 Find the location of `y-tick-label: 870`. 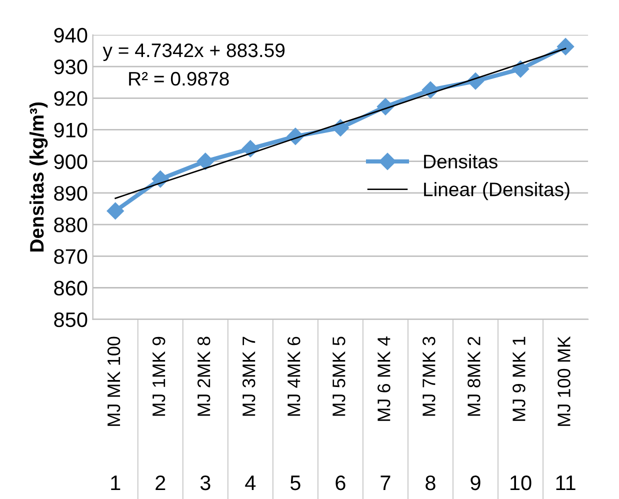

y-tick-label: 870 is located at coordinates (71, 256).